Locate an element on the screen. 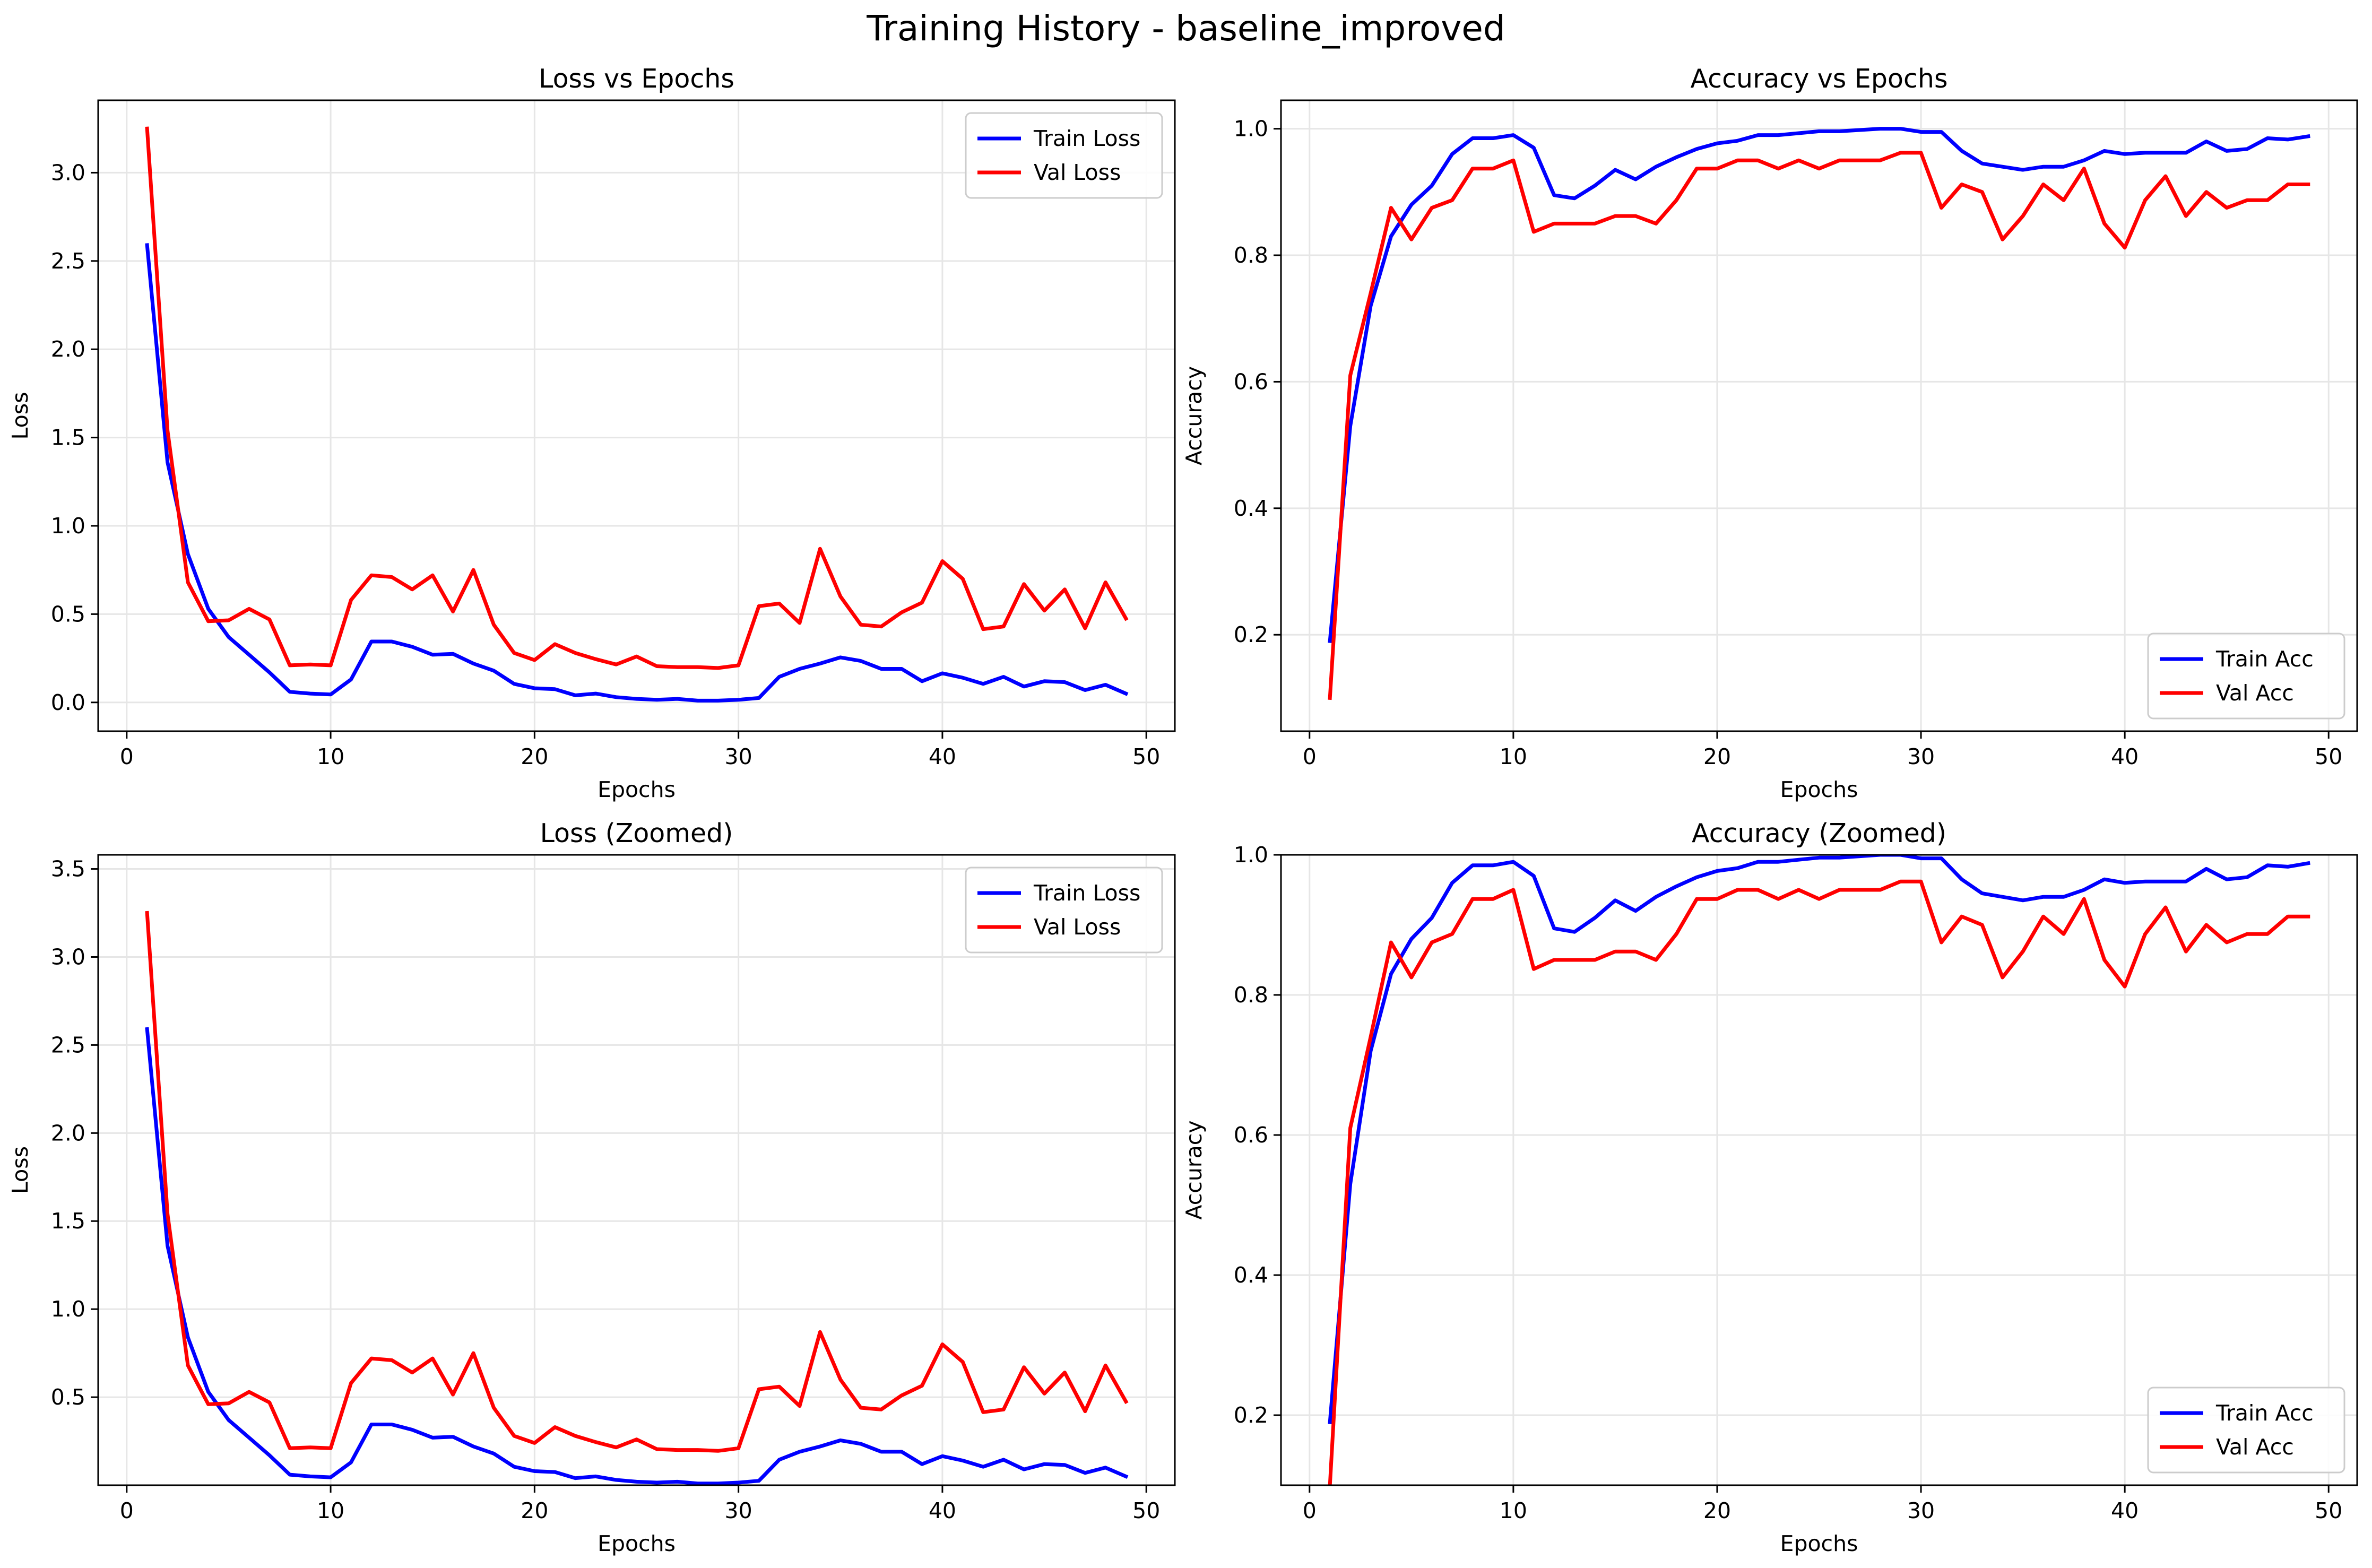  chart-3-y-axis-label: Loss is located at coordinates (20, 1170).